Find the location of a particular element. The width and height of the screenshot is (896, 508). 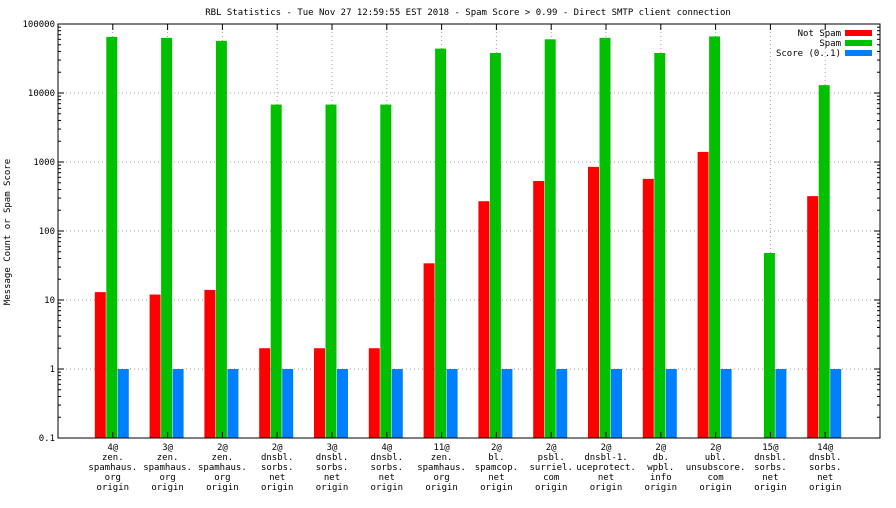

y-tick-label: 100000 is located at coordinates (38, 25).